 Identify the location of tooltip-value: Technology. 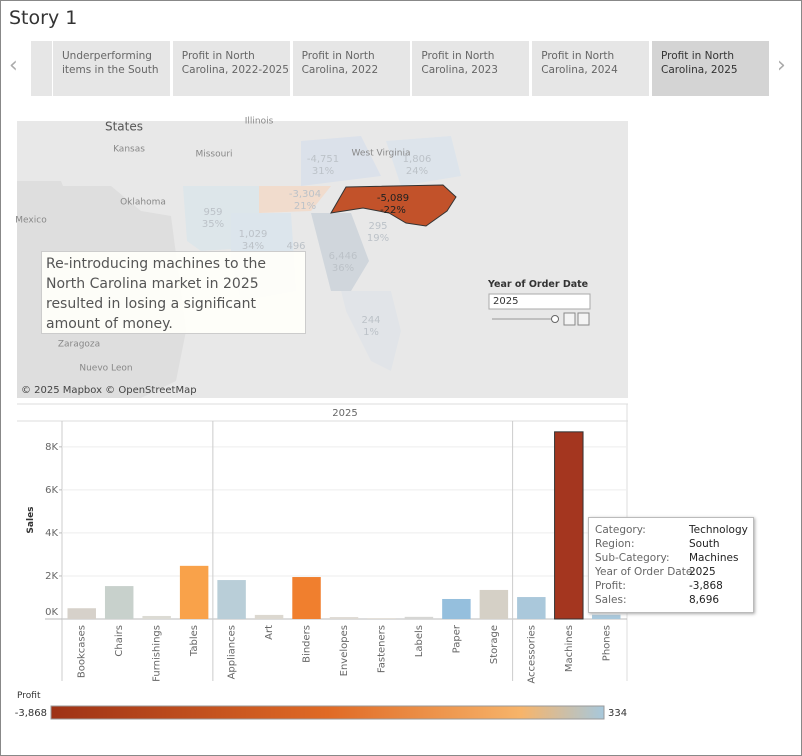
(718, 530).